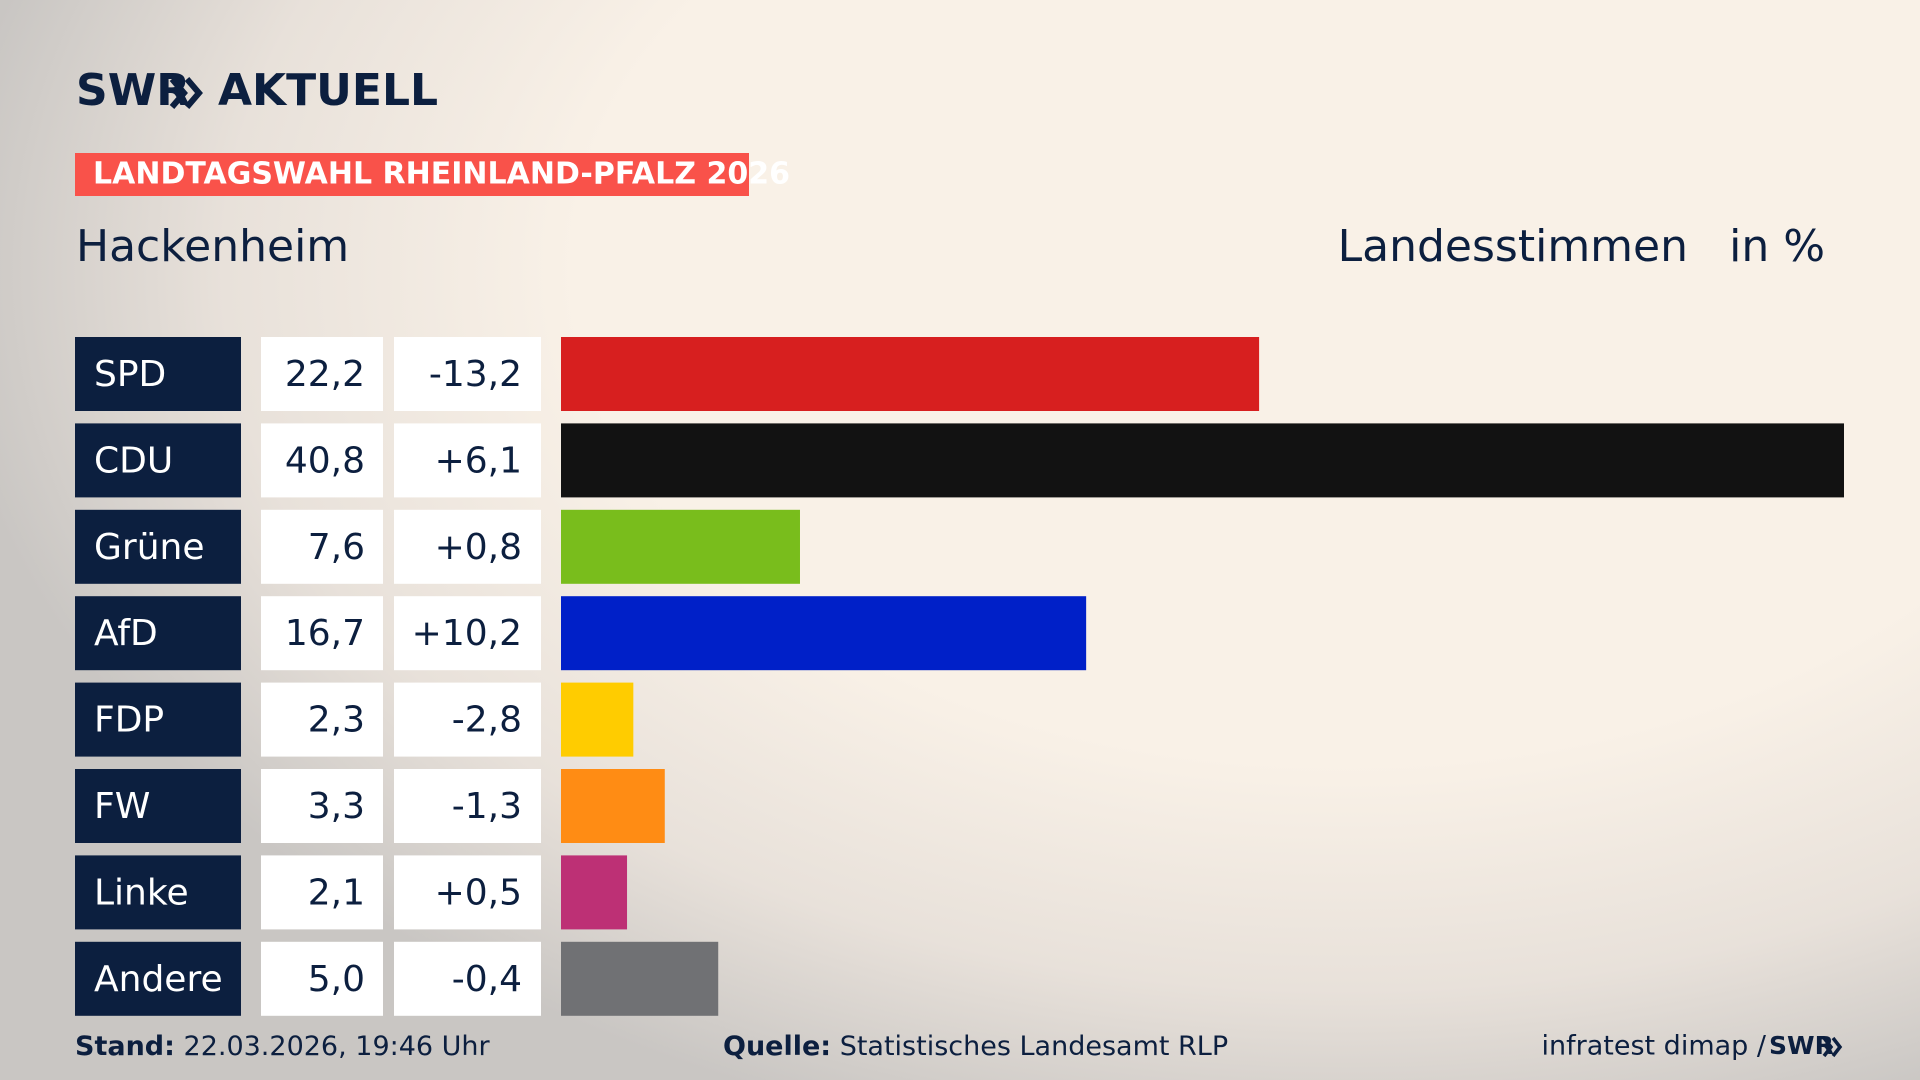 The image size is (1920, 1080). I want to click on source-value: Statistisches Landesamt RLP, so click(1034, 1046).